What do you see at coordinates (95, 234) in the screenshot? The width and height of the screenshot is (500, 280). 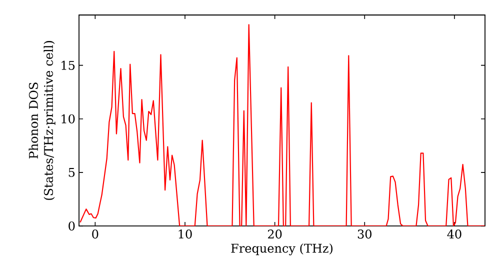 I see `x-tick-label: 0` at bounding box center [95, 234].